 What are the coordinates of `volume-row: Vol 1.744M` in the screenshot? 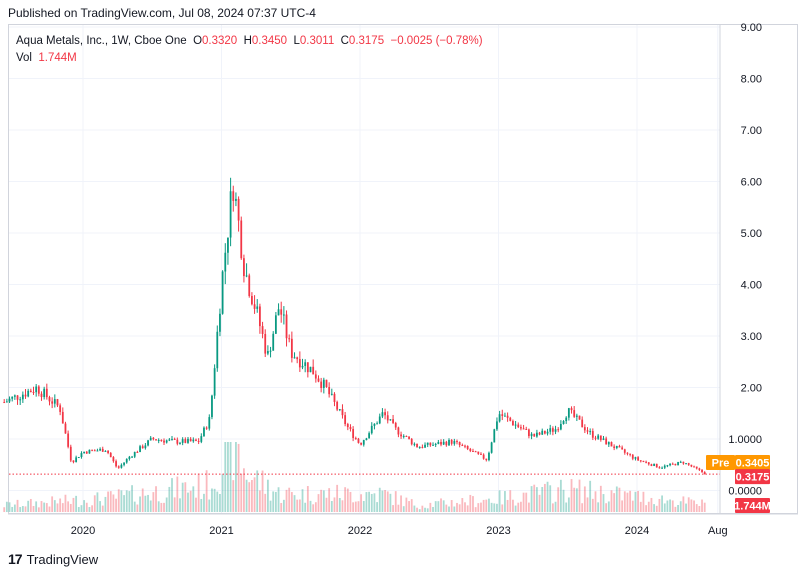 It's located at (249, 58).